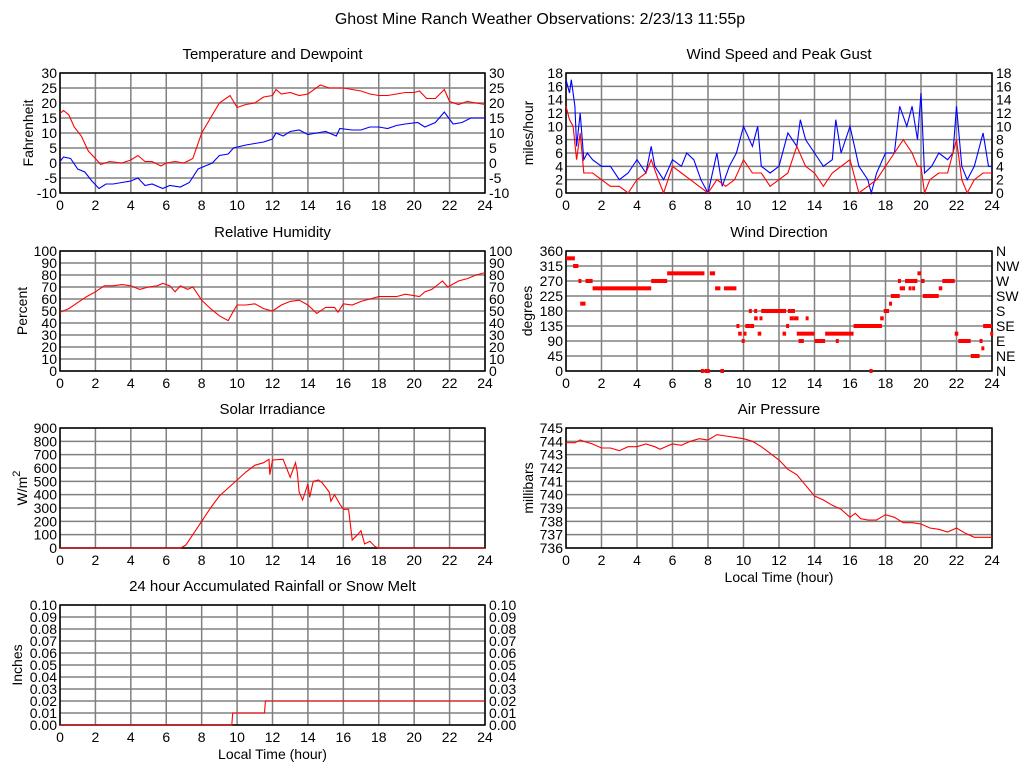 The width and height of the screenshot is (1024, 768). What do you see at coordinates (602, 205) in the screenshot?
I see `x-tick-label: 2` at bounding box center [602, 205].